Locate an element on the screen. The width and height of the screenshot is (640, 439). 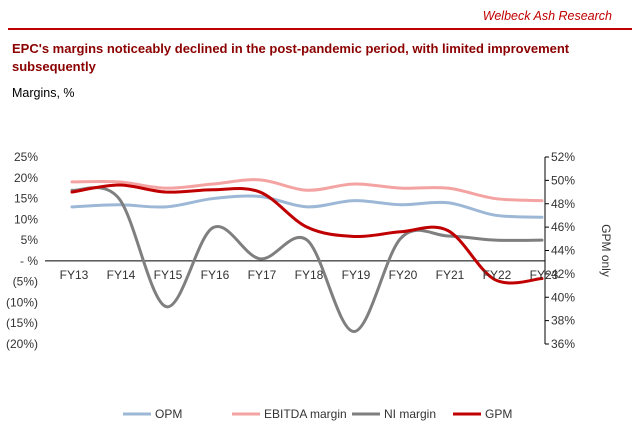
left-tick-label: (20%) is located at coordinates (22, 344).